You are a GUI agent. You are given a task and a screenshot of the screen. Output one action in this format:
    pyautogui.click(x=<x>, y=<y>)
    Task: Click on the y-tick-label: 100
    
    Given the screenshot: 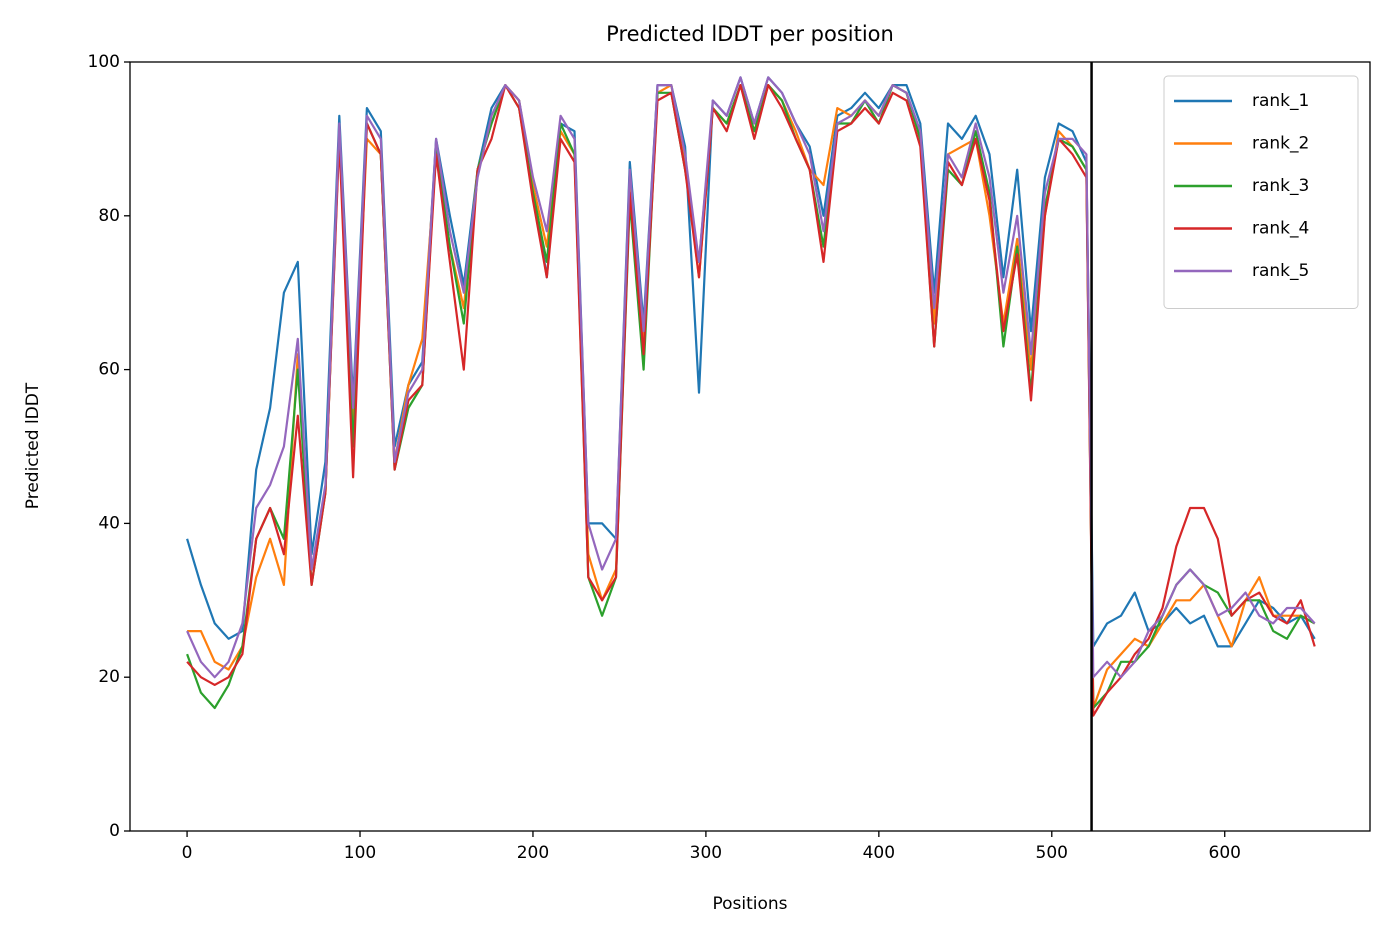 What is the action you would take?
    pyautogui.click(x=104, y=62)
    